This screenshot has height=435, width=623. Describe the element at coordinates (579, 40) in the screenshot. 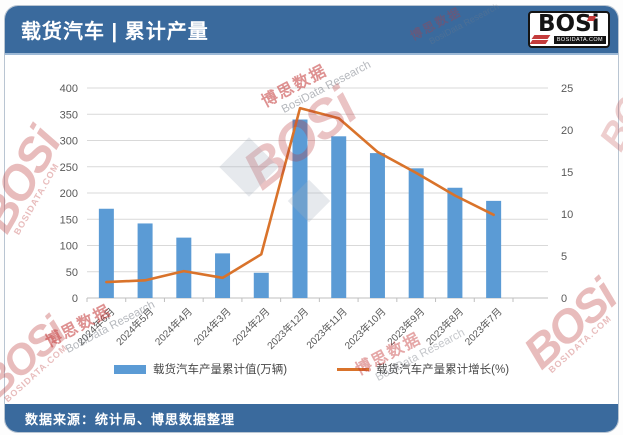

I see `bosi-logo-url: BOSIDATA.COM` at that location.